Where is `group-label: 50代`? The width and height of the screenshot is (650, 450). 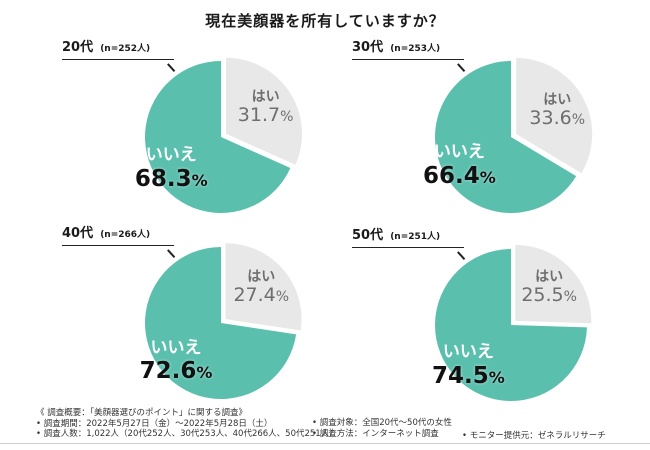
group-label: 50代 is located at coordinates (368, 235).